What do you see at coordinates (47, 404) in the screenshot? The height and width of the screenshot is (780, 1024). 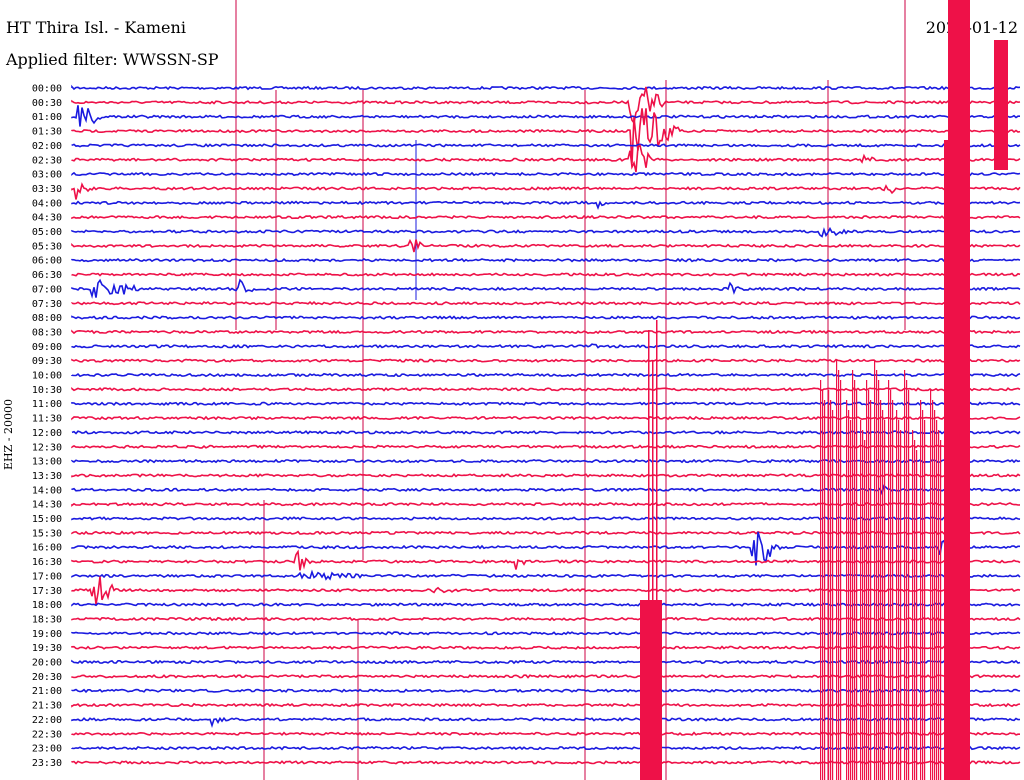 I see `tick-label-1100: 11:00` at bounding box center [47, 404].